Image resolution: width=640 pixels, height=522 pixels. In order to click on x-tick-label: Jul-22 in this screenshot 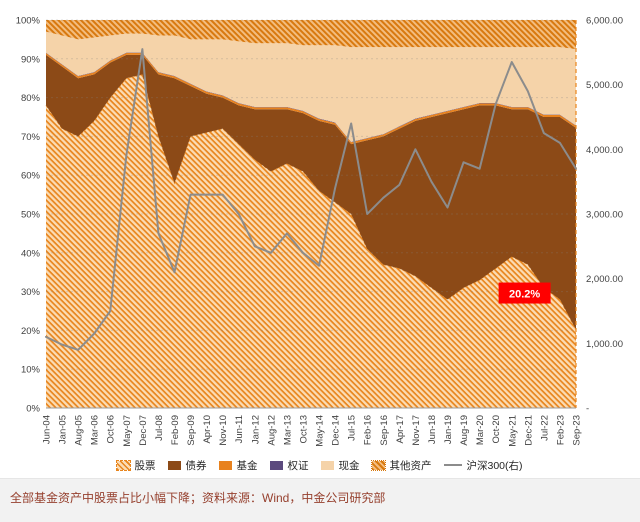, I will do `click(544, 428)`.